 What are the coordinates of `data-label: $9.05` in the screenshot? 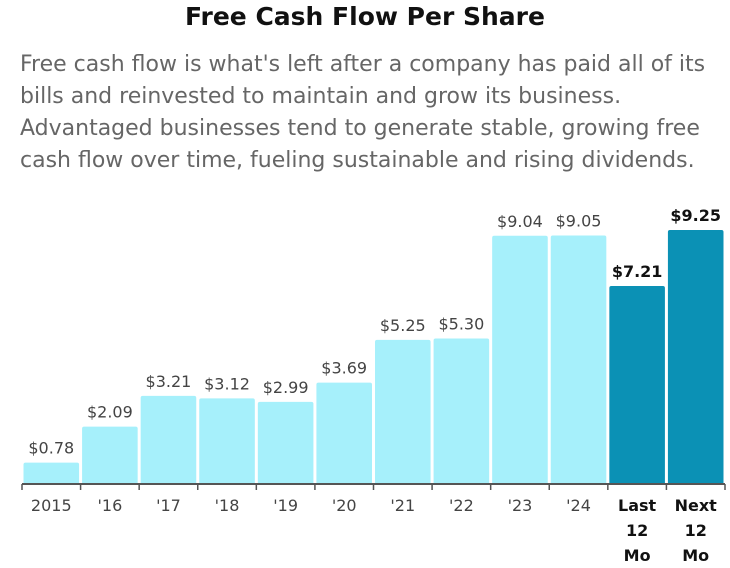 It's located at (579, 220).